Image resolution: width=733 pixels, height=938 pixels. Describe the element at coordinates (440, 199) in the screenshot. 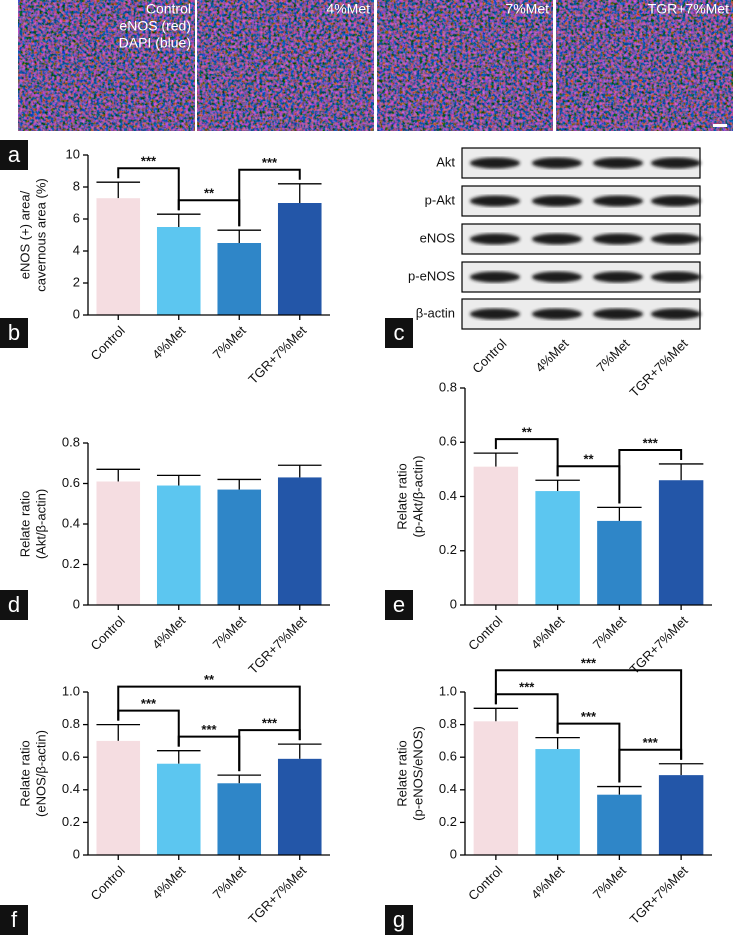

I see `blot-row-label: p-Akt` at that location.